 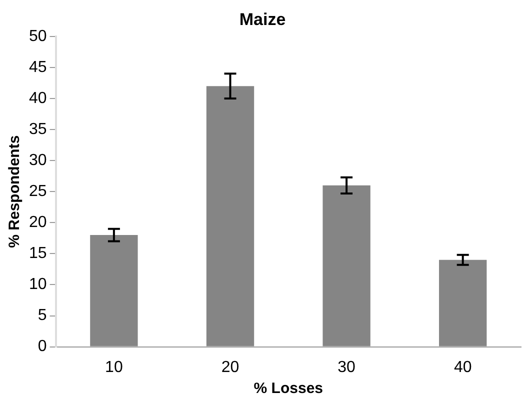 What do you see at coordinates (38, 191) in the screenshot?
I see `y-tick-label: 25` at bounding box center [38, 191].